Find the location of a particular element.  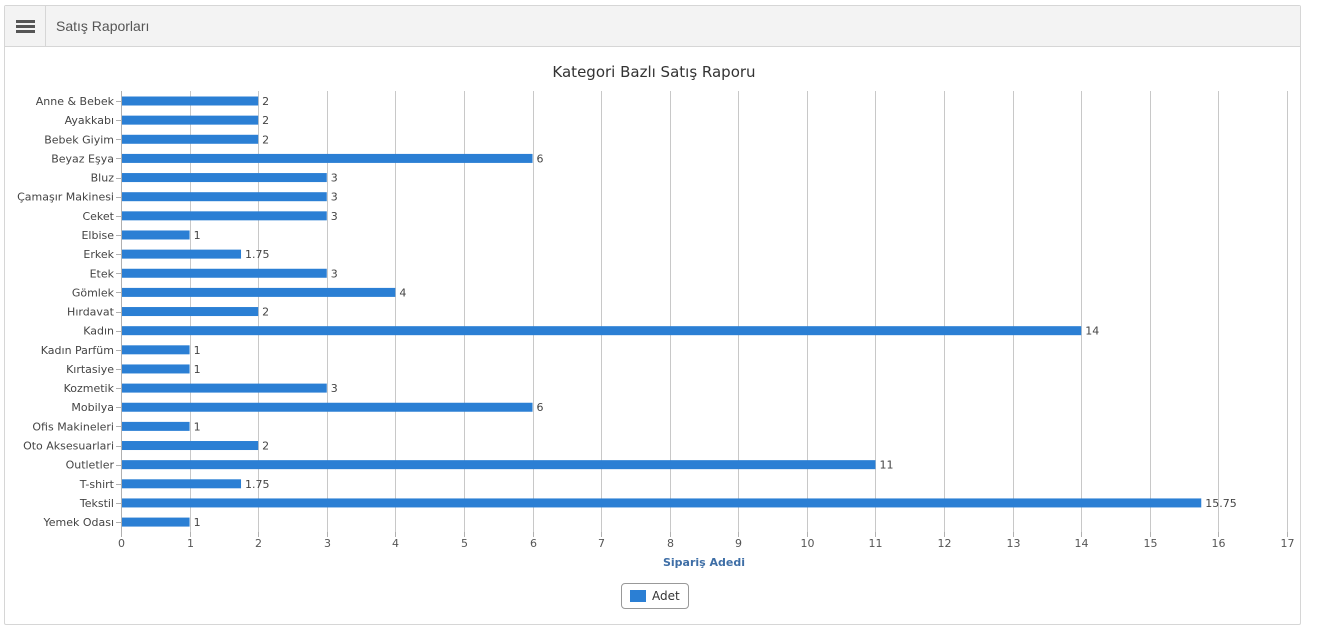

category-label: Kadın is located at coordinates (98, 331).